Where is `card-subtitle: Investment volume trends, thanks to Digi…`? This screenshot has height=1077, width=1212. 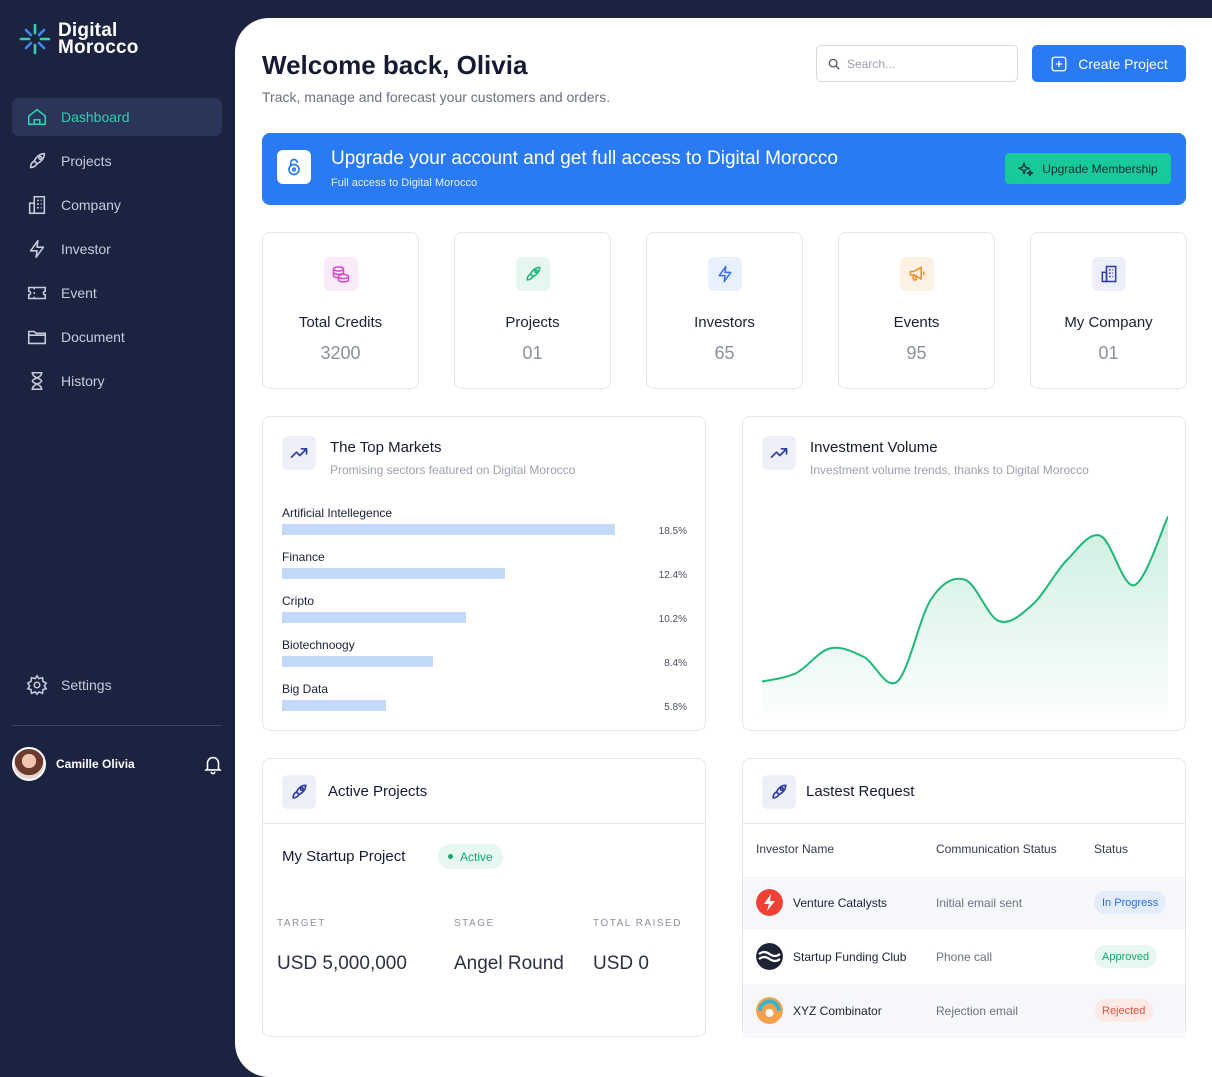
card-subtitle: Investment volume trends, thanks to Digi… is located at coordinates (949, 470).